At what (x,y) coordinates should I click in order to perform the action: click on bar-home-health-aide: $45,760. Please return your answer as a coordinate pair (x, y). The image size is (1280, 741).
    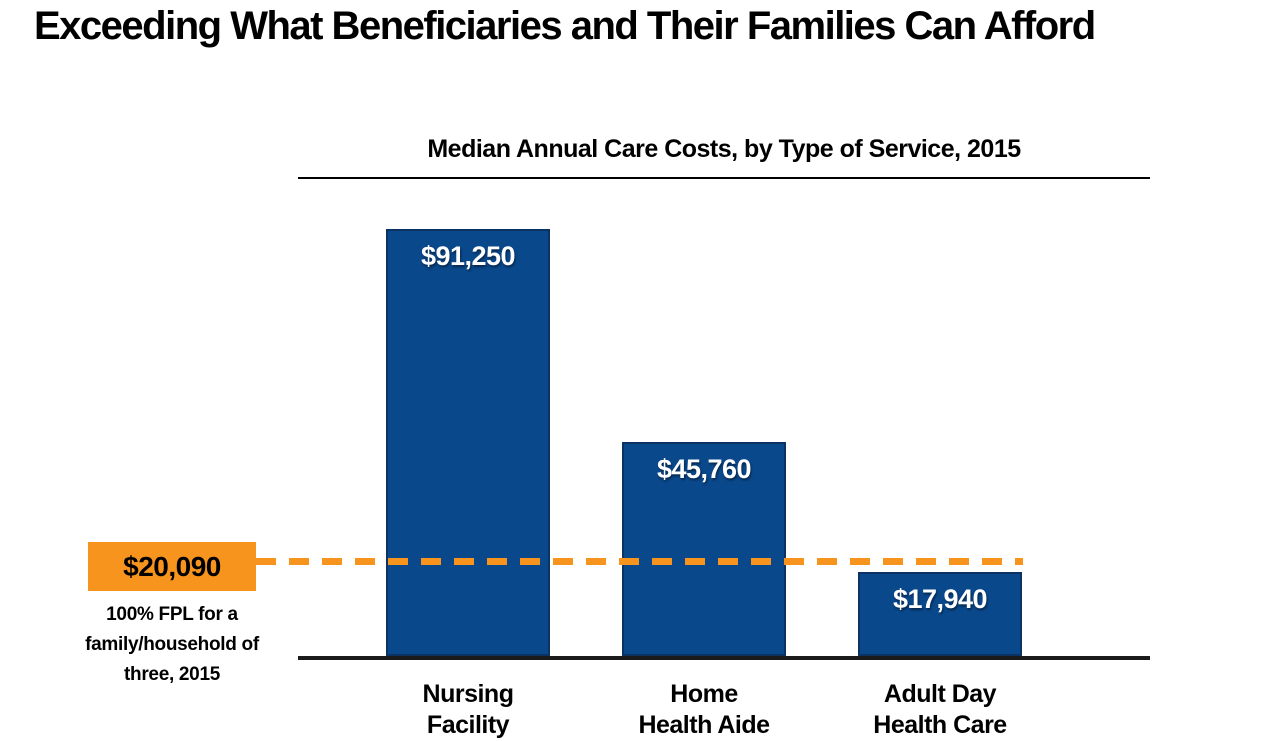
    Looking at the image, I should click on (704, 549).